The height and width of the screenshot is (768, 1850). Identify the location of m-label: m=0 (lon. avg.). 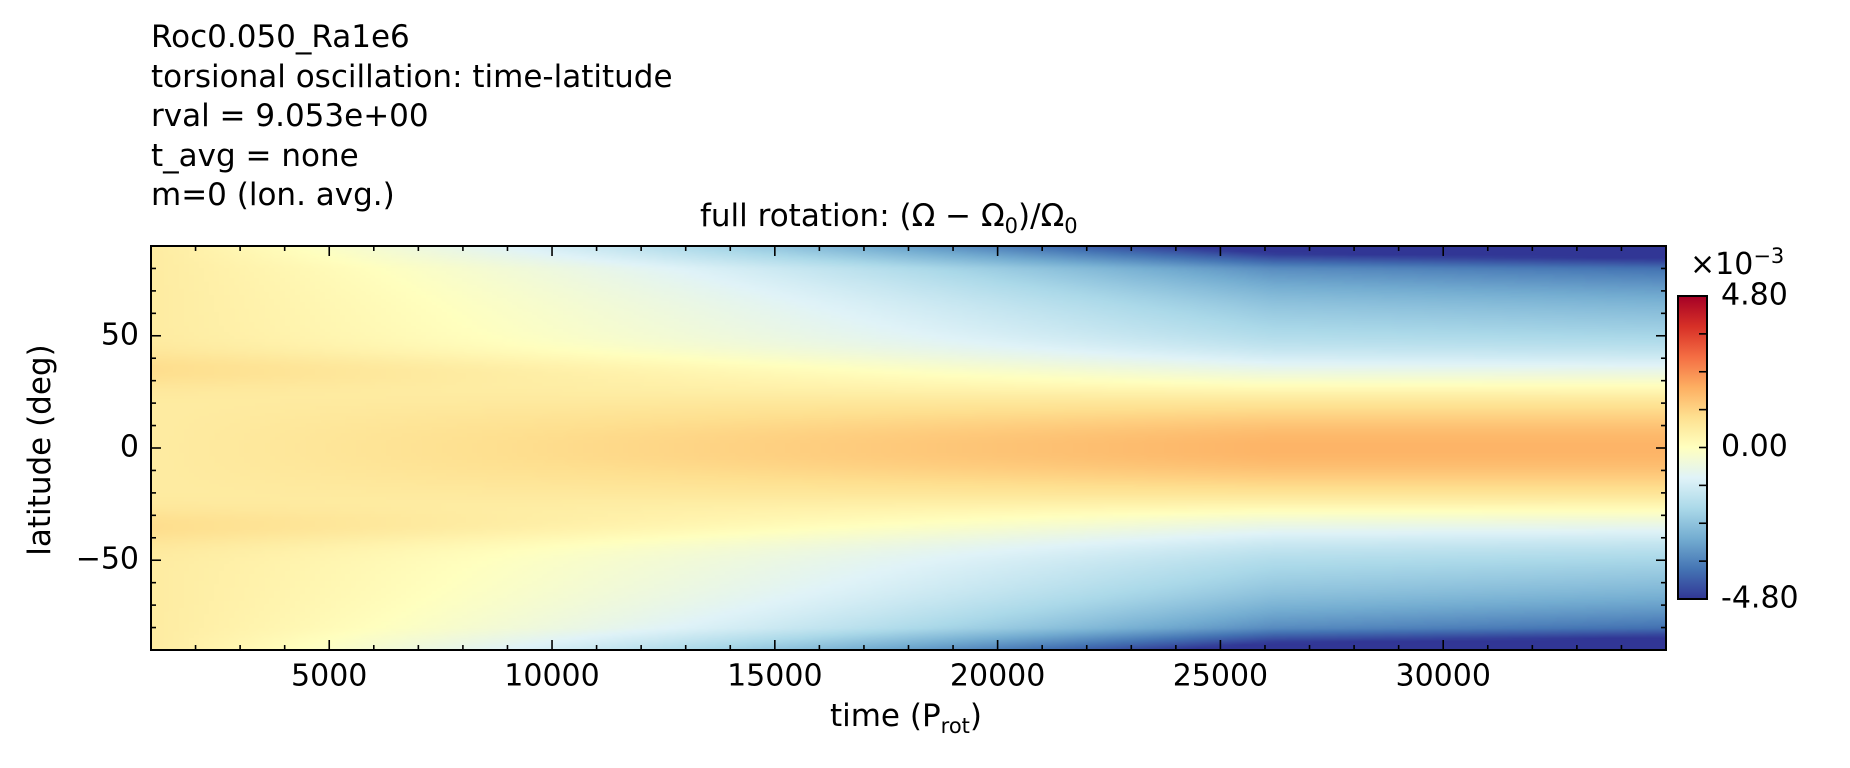
(273, 195).